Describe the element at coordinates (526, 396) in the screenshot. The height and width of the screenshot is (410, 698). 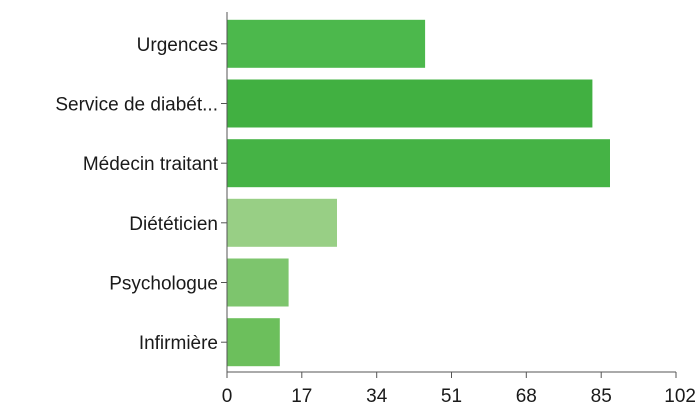
I see `x-tick-label-68: 68` at that location.